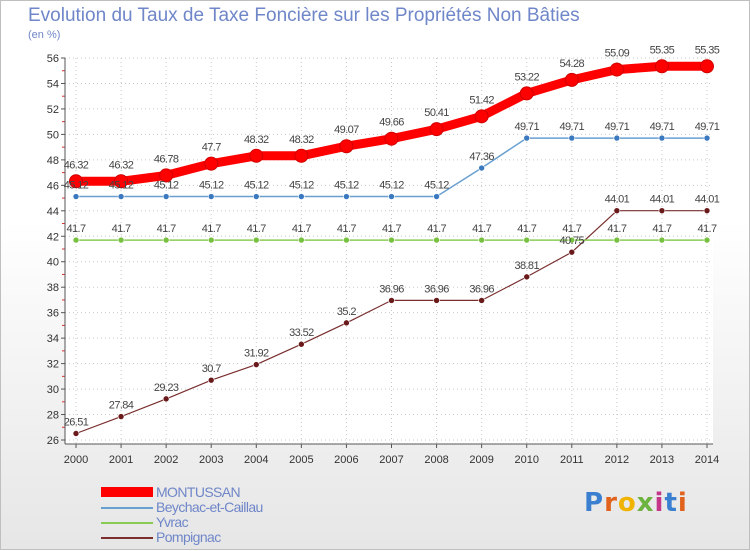  I want to click on y-tick-label: 56, so click(53, 59).